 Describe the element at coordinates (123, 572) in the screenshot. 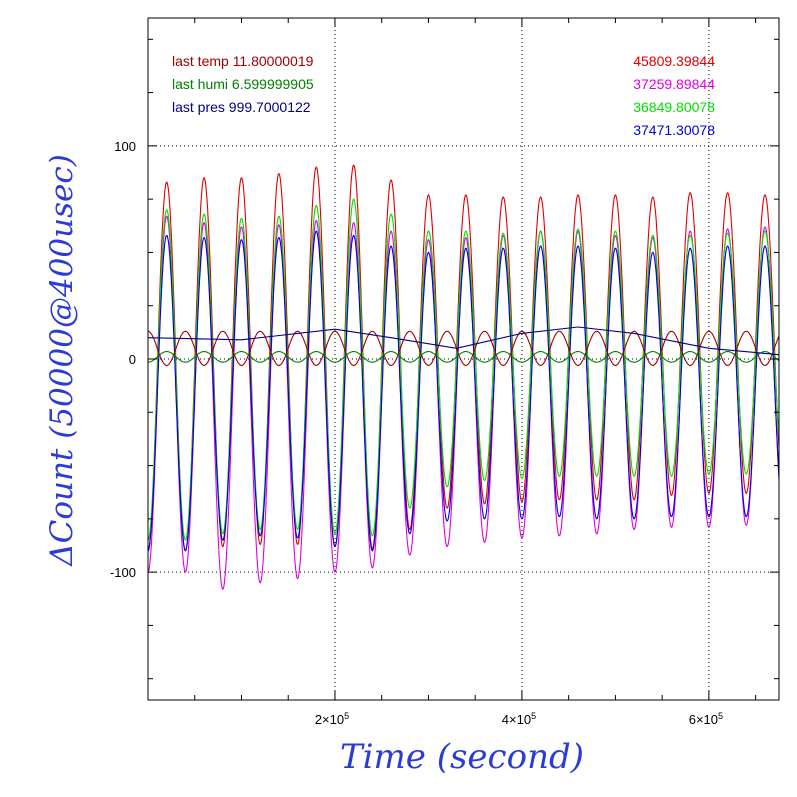

I see `y-tick-label-2: -100` at that location.